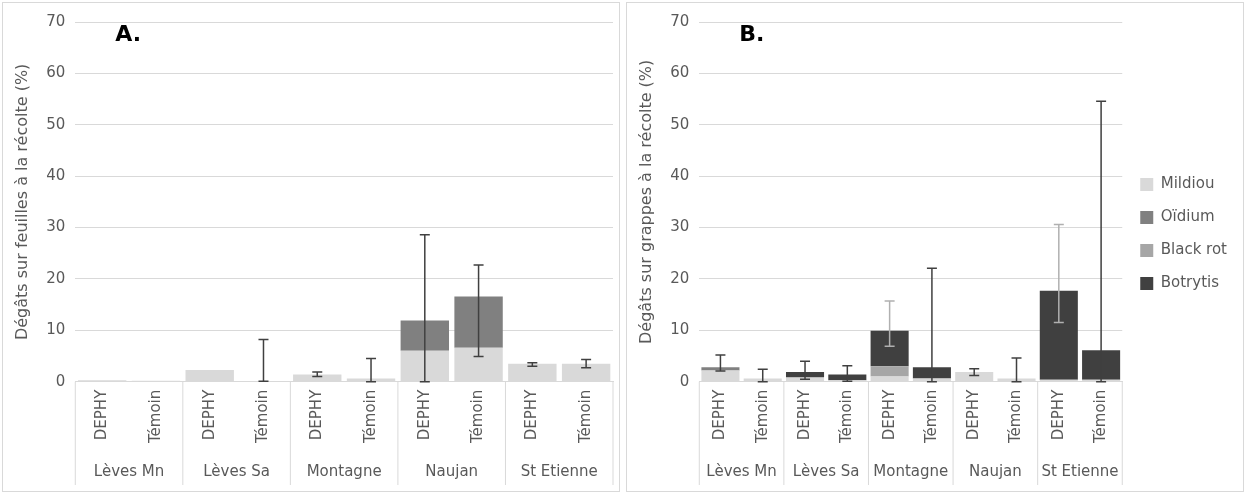 The image size is (1253, 495). Describe the element at coordinates (1187, 216) in the screenshot. I see `legend-label: Oïdium` at that location.